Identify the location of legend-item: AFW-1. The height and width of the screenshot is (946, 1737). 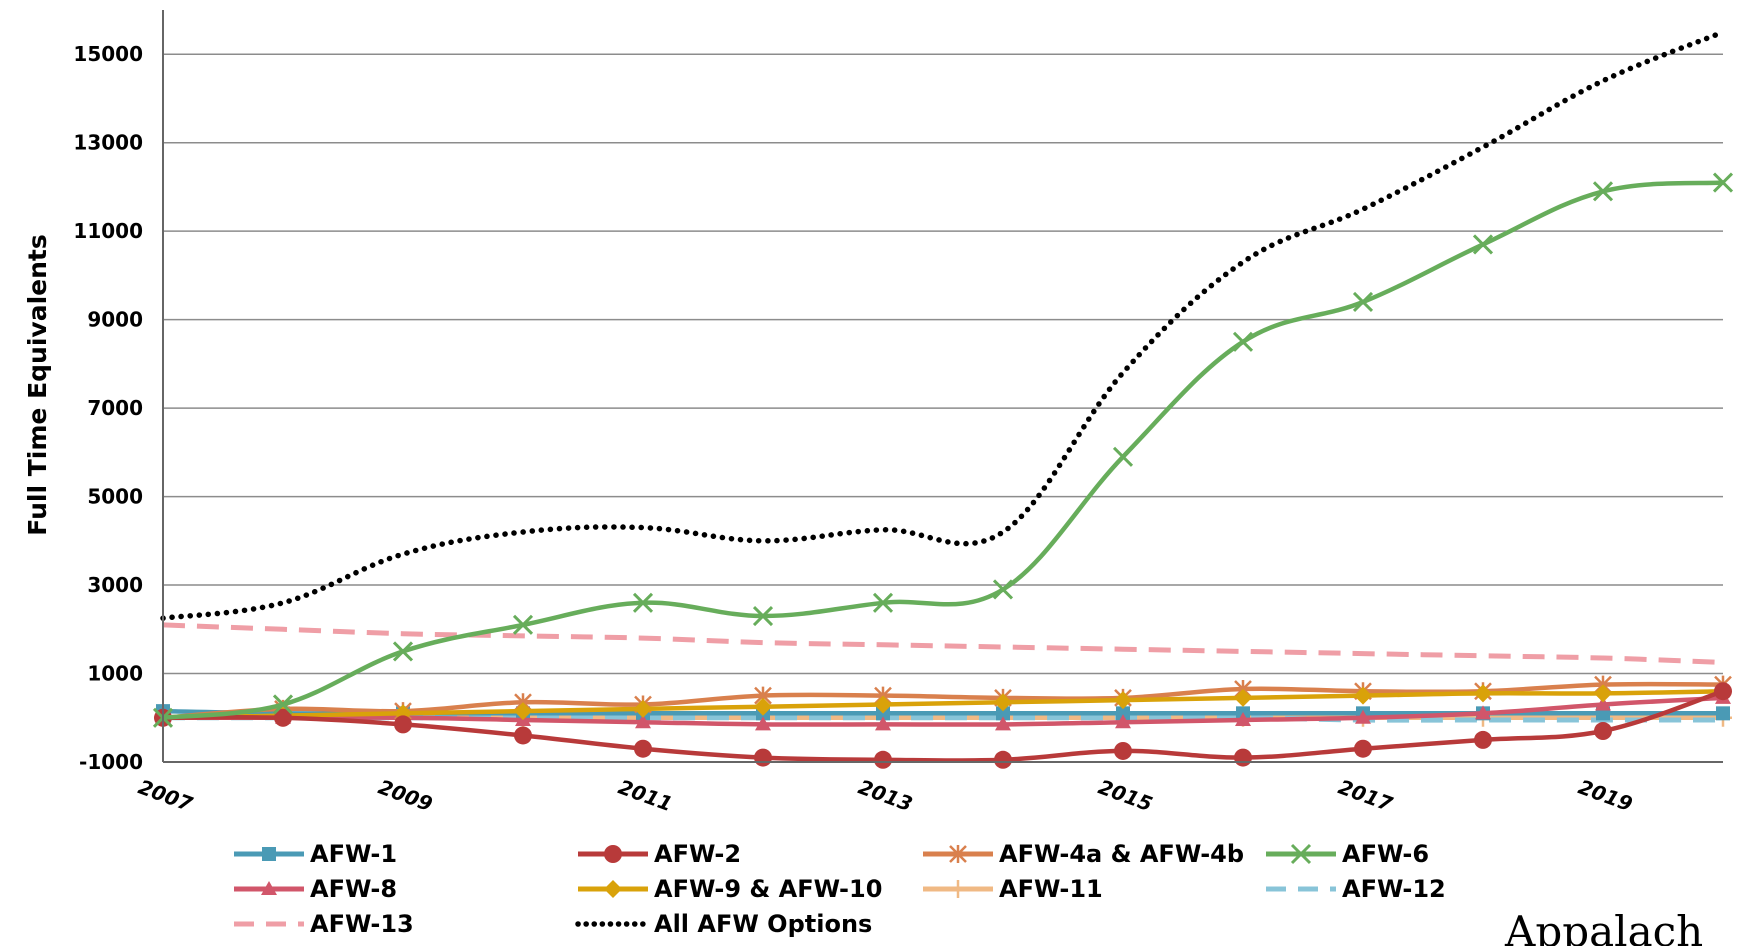
(315, 854).